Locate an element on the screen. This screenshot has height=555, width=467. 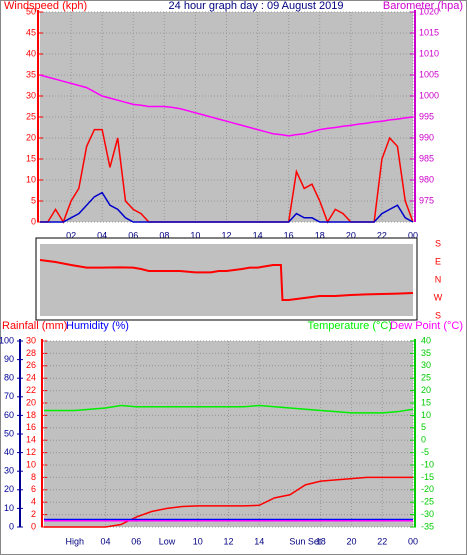
y2-tick-label: -30 is located at coordinates (427, 514).